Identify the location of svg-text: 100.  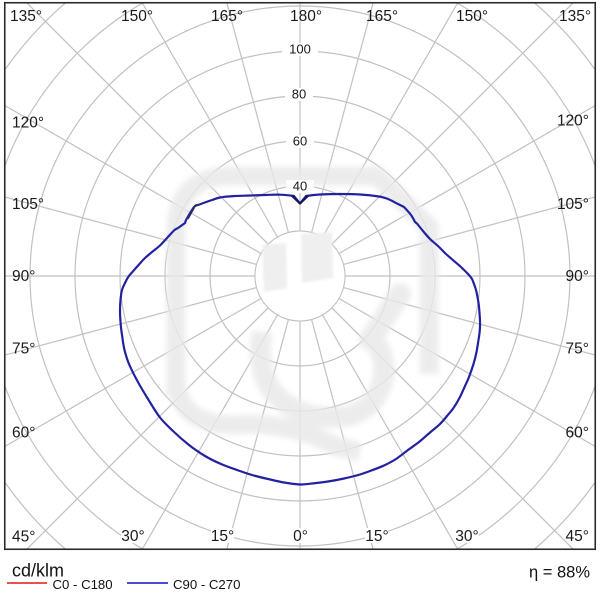
(300, 49).